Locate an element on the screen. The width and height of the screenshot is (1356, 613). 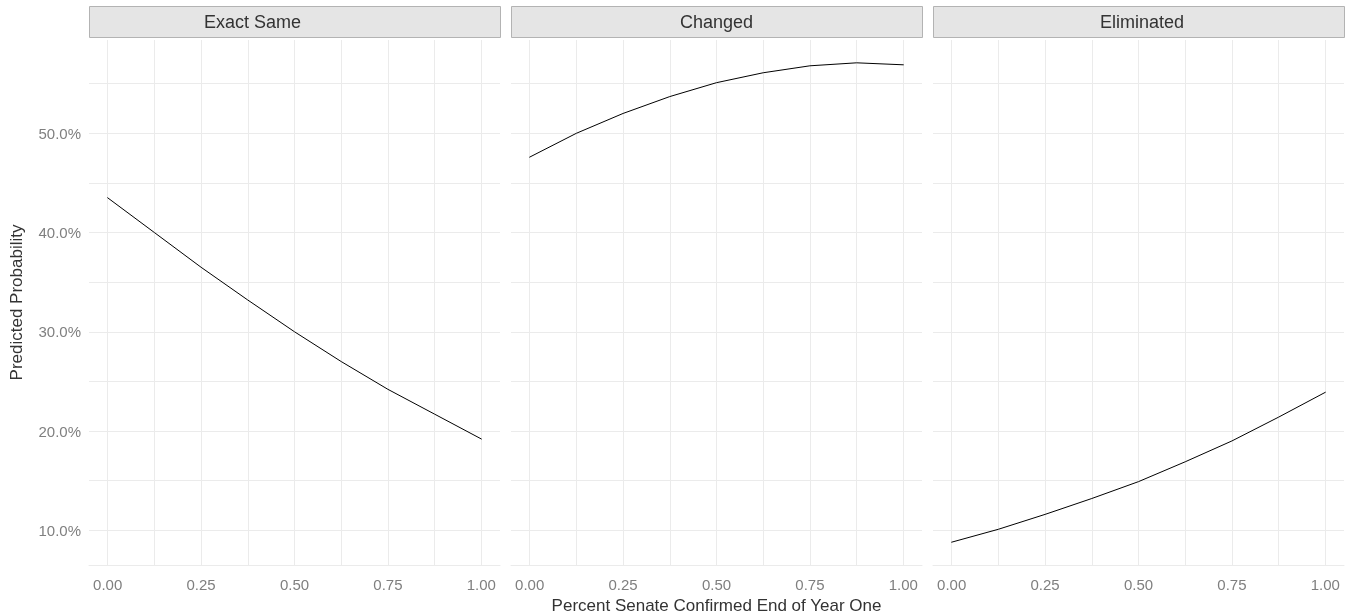
line-series is located at coordinates (294, 318).